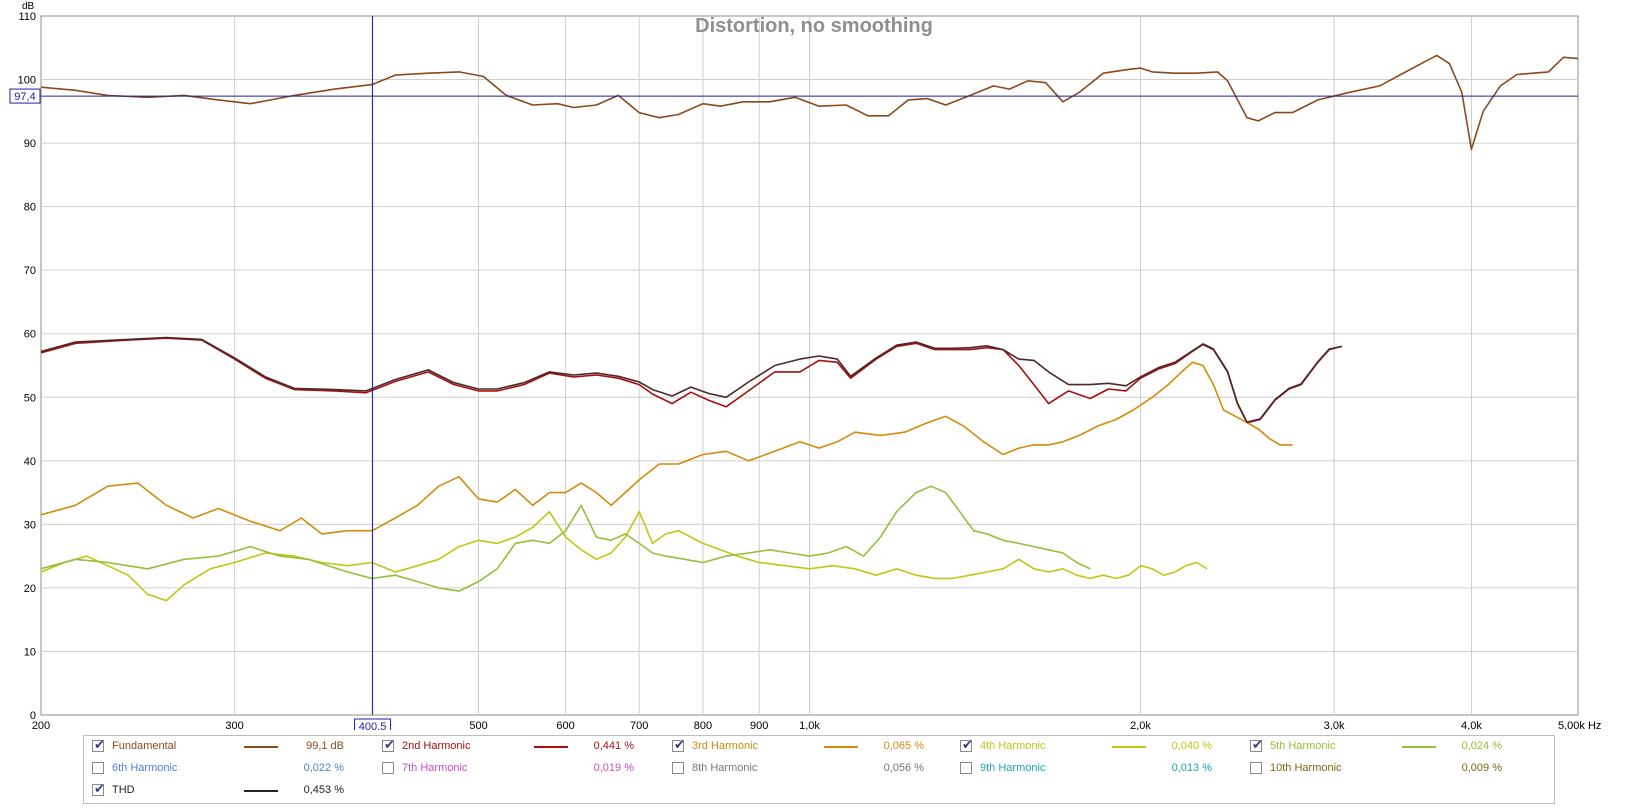  I want to click on y-tick-label: 0, so click(33, 716).